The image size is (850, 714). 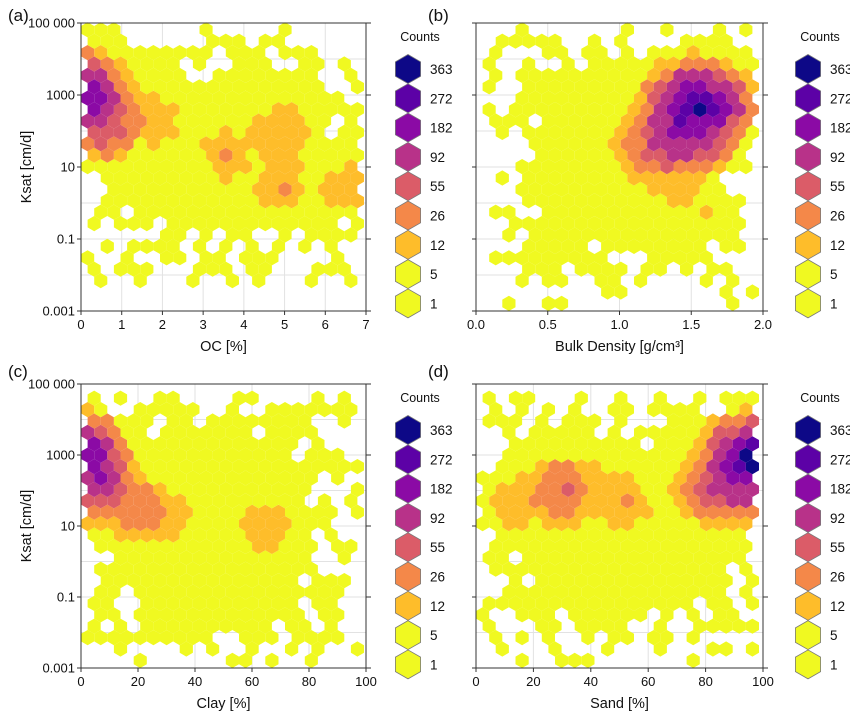 I want to click on x-axis-label: Clay [%], so click(x=224, y=704).